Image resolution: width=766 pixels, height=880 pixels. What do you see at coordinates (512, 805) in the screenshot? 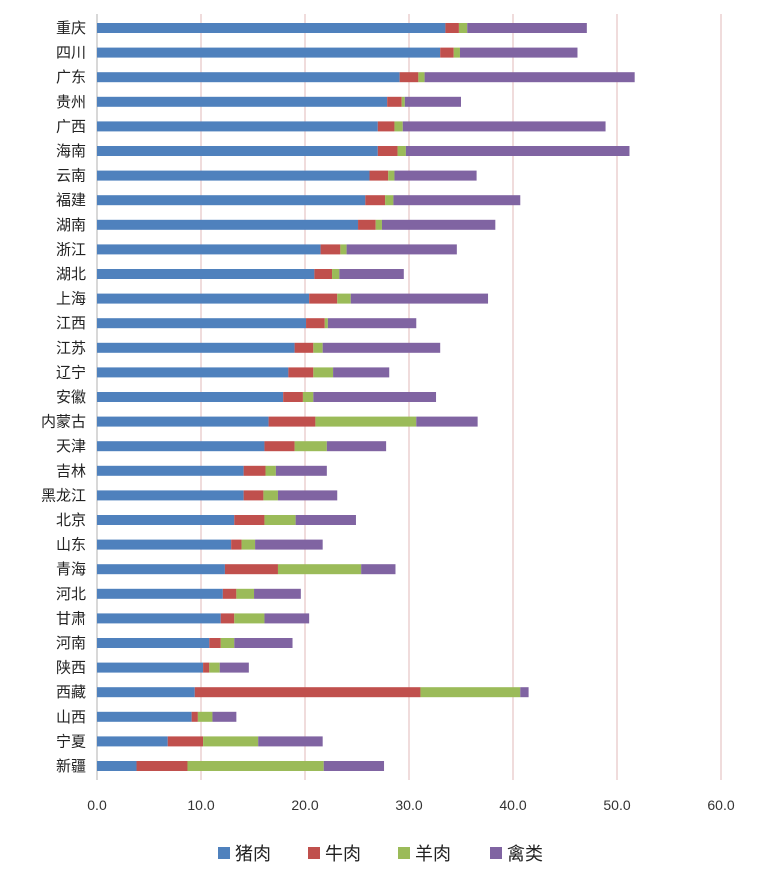
I see `x-tick-label: 40.0` at bounding box center [512, 805].